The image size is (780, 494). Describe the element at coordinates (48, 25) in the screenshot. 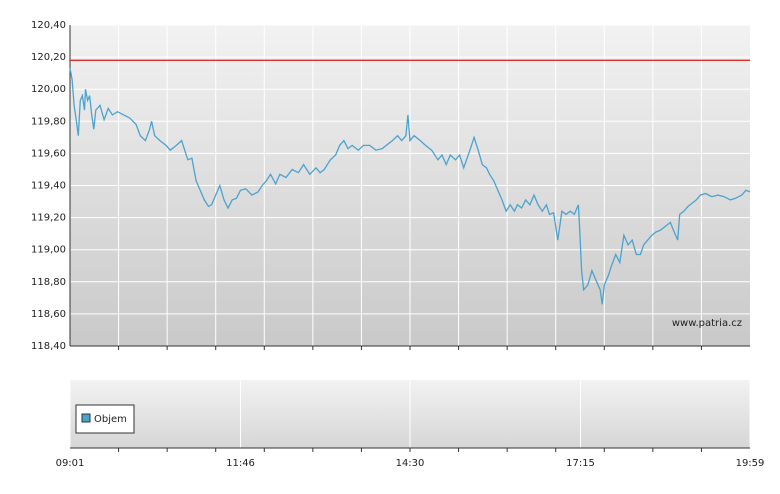

I see `y-tick-label: 120,40` at that location.